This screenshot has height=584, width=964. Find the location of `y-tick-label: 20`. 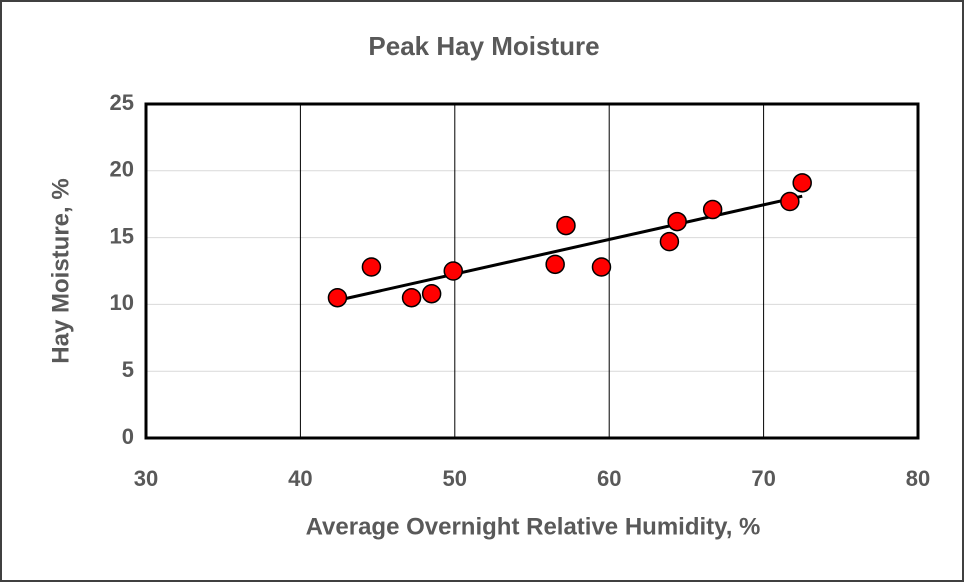

y-tick-label: 20 is located at coordinates (122, 169).